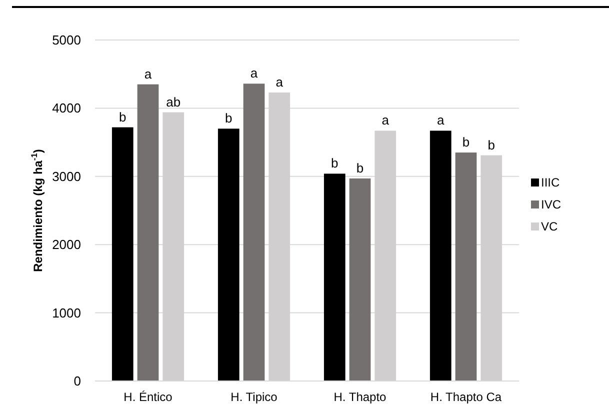  Describe the element at coordinates (66, 40) in the screenshot. I see `y-tick-label: 5000` at that location.